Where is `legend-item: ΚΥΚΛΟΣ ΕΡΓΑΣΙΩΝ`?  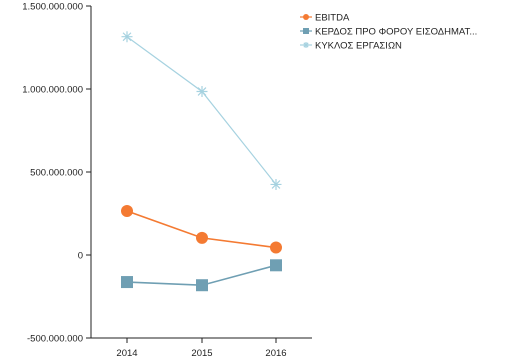 legend-item: ΚΥΚΛΟΣ ΕΡΓΑΣΙΩΝ is located at coordinates (351, 46).